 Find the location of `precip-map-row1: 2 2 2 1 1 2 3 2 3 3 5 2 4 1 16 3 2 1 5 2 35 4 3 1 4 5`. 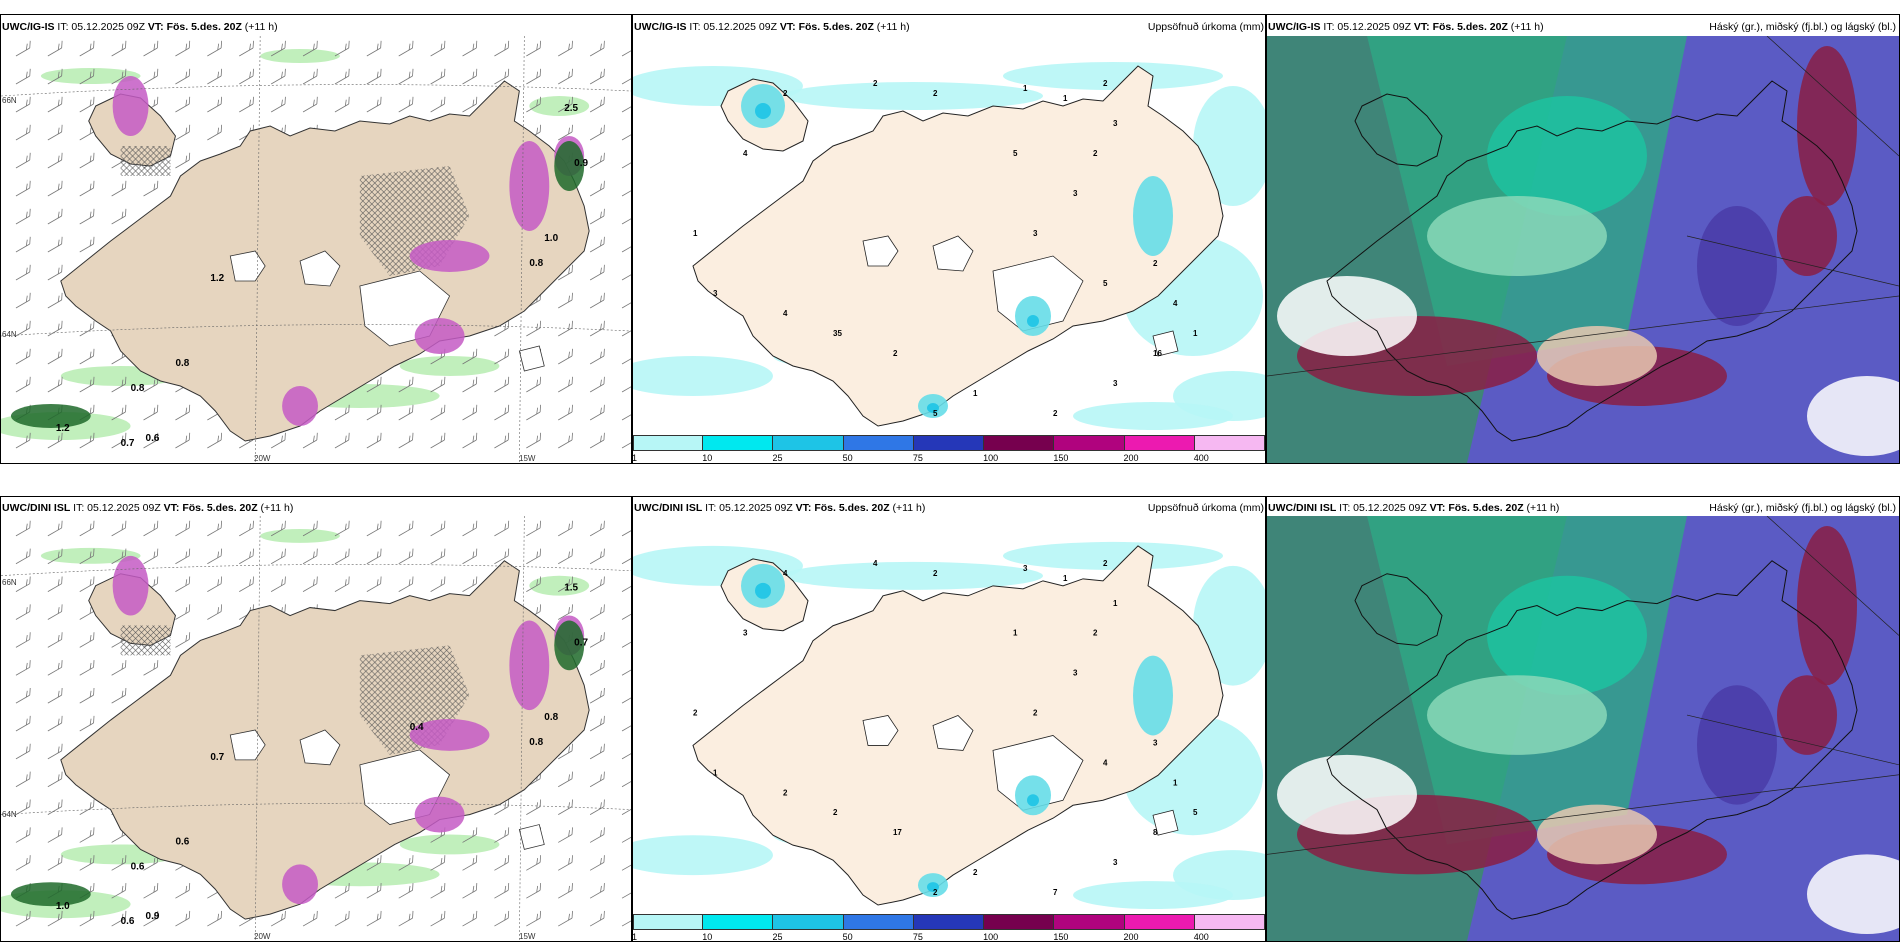

precip-map-row1: 2 2 2 1 1 2 3 2 3 3 5 2 4 1 16 3 2 1 5 2 35 4 3 1 4 5 is located at coordinates (949, 234).